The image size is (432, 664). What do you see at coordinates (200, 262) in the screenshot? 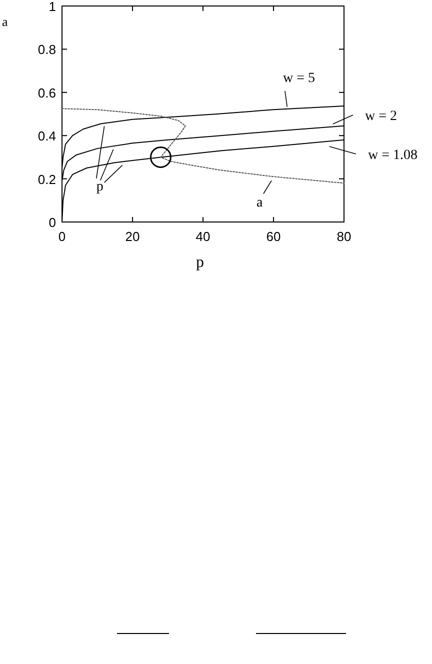
I see `x-axis-title: p` at bounding box center [200, 262].